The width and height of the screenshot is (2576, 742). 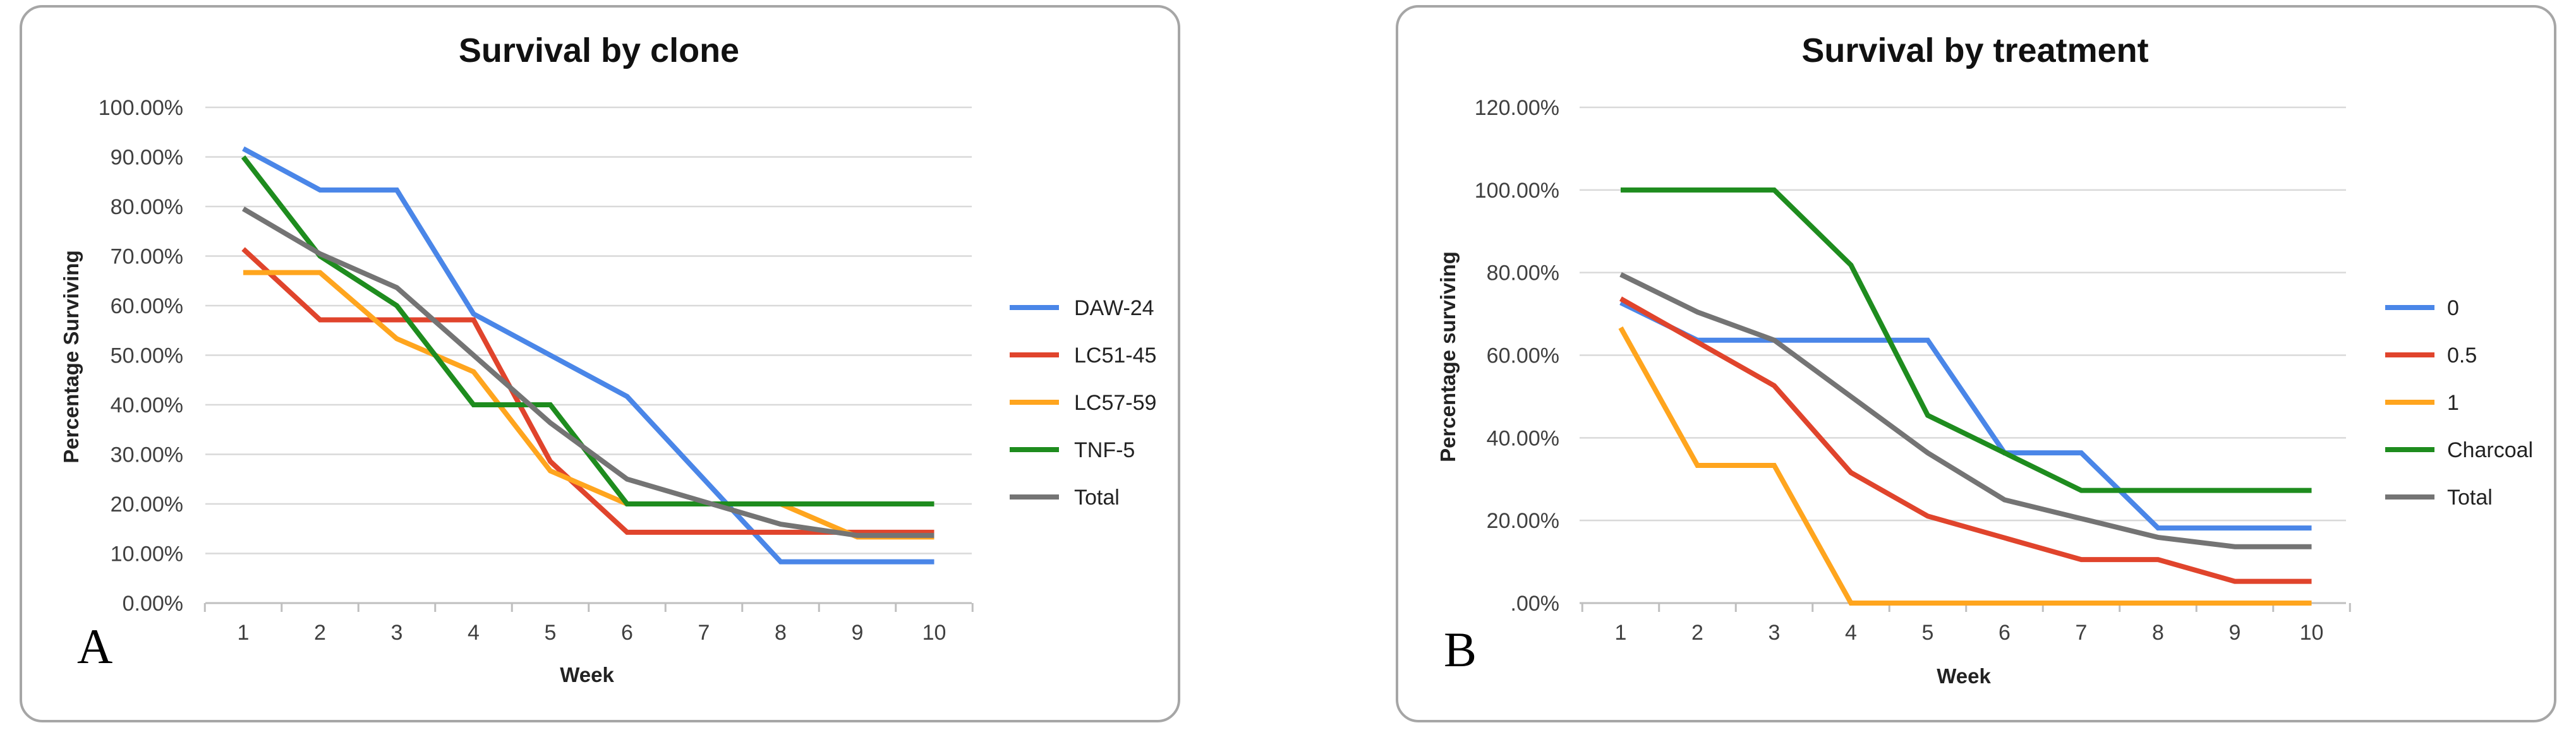 What do you see at coordinates (588, 623) in the screenshot?
I see `x-axis: 1 2 3 4 5 6 7 8 9 10` at bounding box center [588, 623].